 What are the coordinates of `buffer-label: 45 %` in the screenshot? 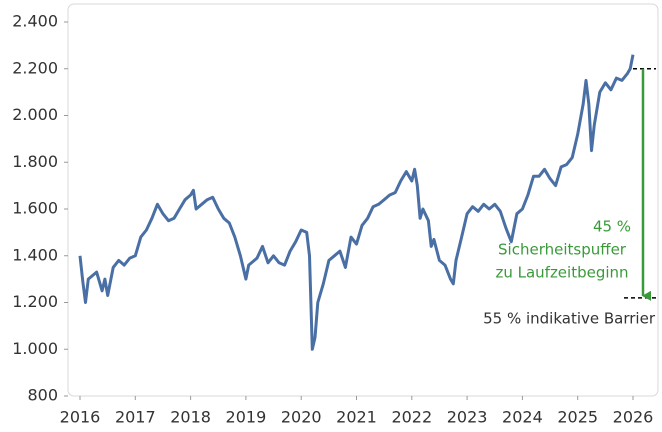 It's located at (612, 227).